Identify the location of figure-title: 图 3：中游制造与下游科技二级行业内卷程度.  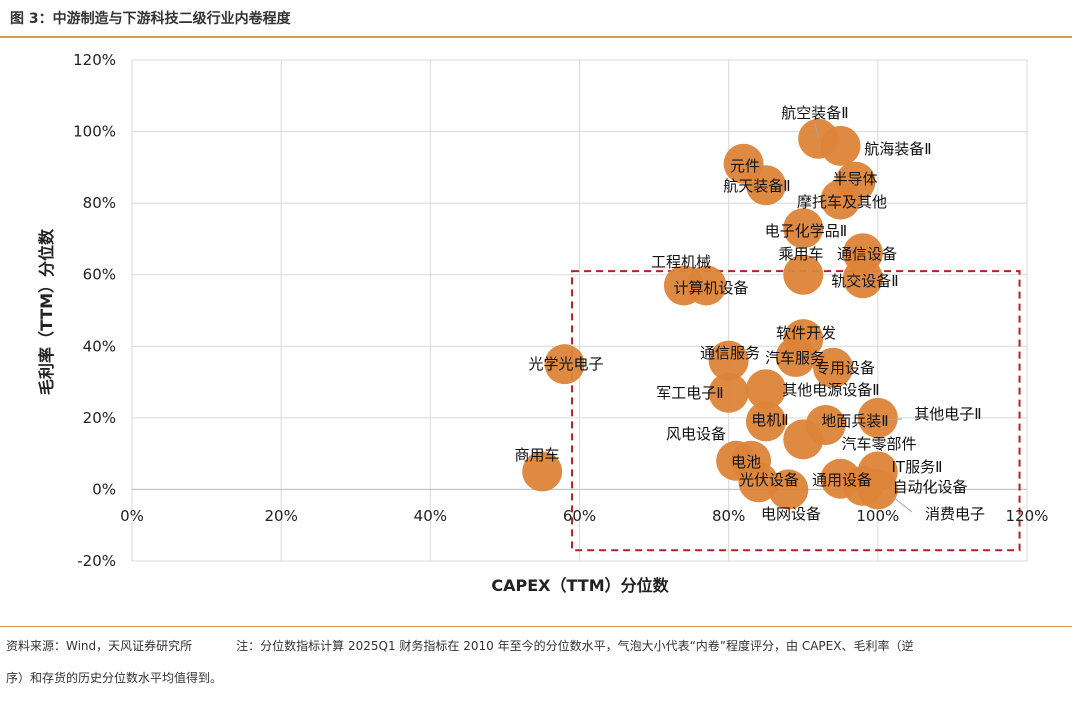
(150, 19).